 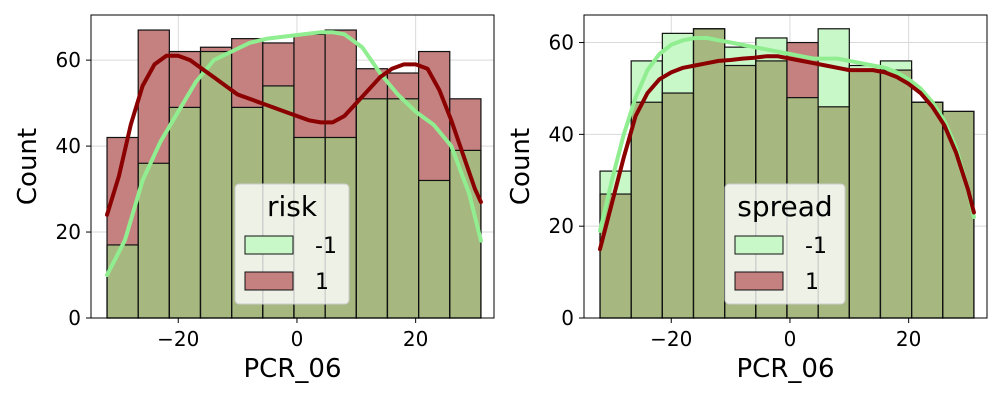 I want to click on chart1-ytick-label-0: 0, so click(x=74, y=318).